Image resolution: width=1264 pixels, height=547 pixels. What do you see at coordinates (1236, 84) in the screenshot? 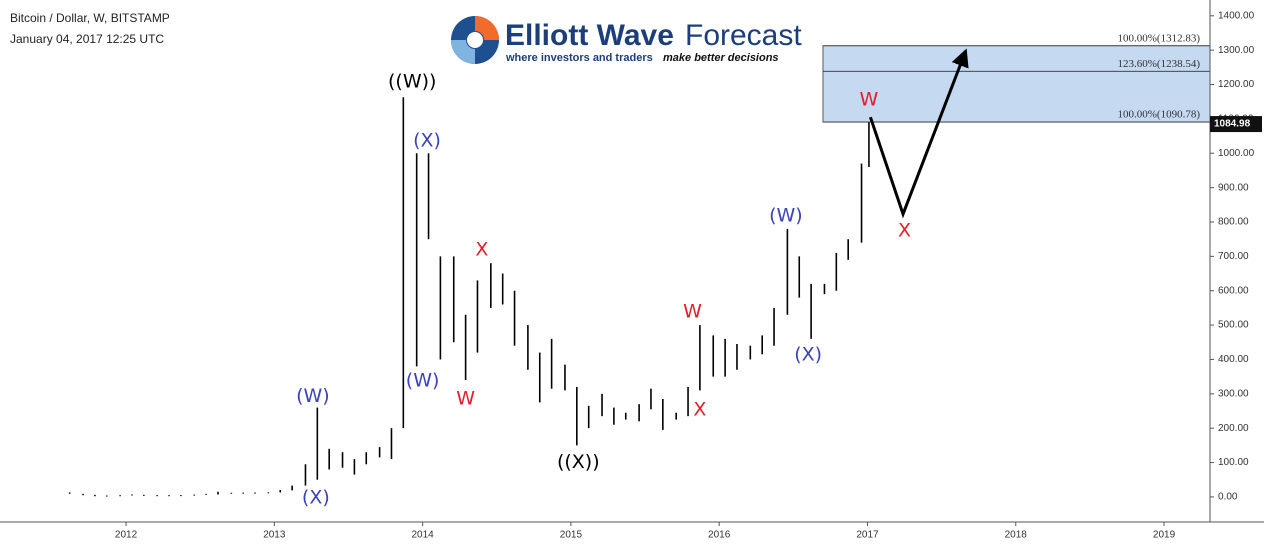
I see `y-tick-label: 1200.00` at bounding box center [1236, 84].